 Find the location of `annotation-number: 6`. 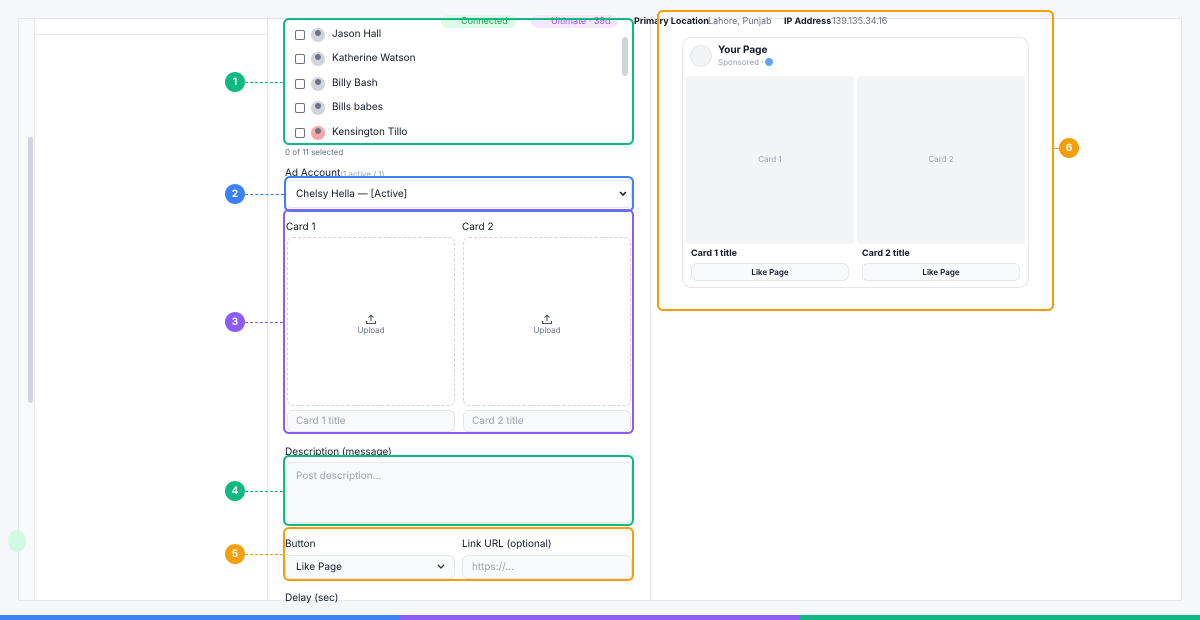

annotation-number: 6 is located at coordinates (1069, 148).